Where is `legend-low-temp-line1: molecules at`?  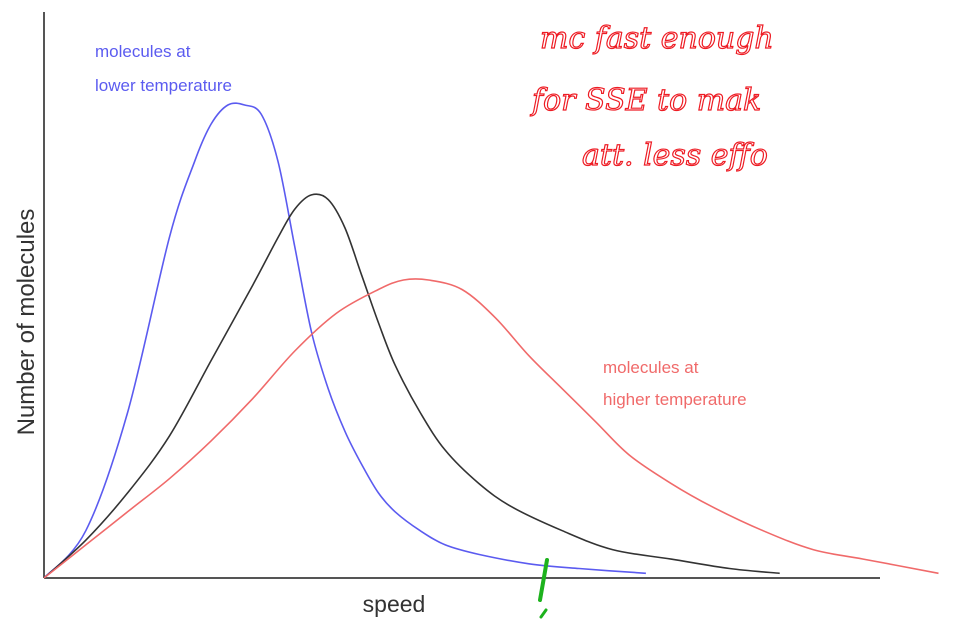
legend-low-temp-line1: molecules at is located at coordinates (143, 51).